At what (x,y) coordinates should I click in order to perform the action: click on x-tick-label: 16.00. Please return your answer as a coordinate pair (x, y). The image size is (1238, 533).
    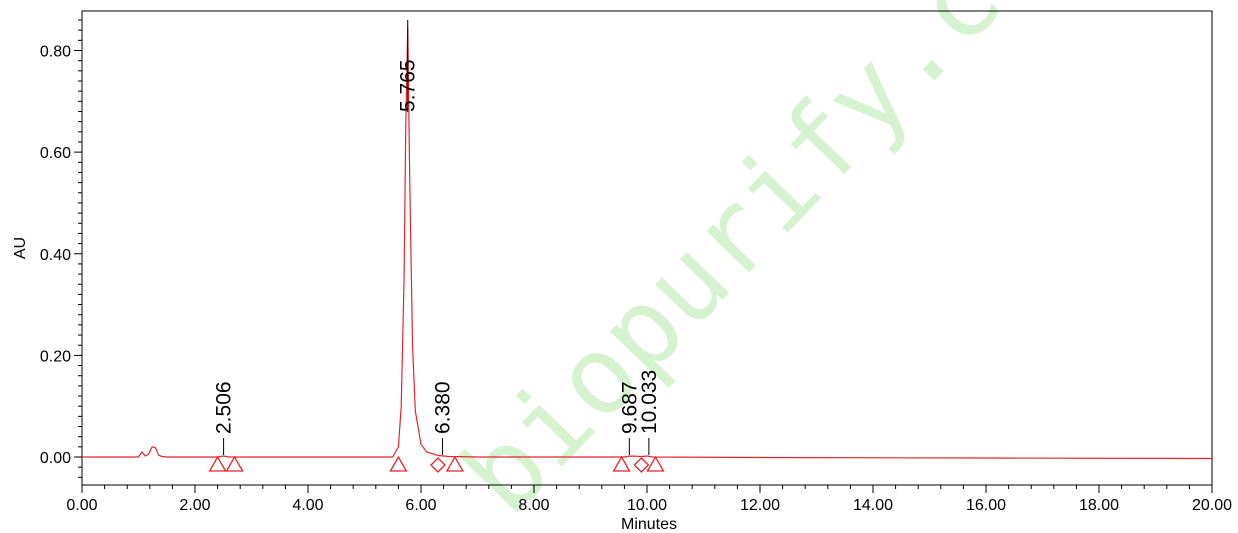
    Looking at the image, I should click on (986, 505).